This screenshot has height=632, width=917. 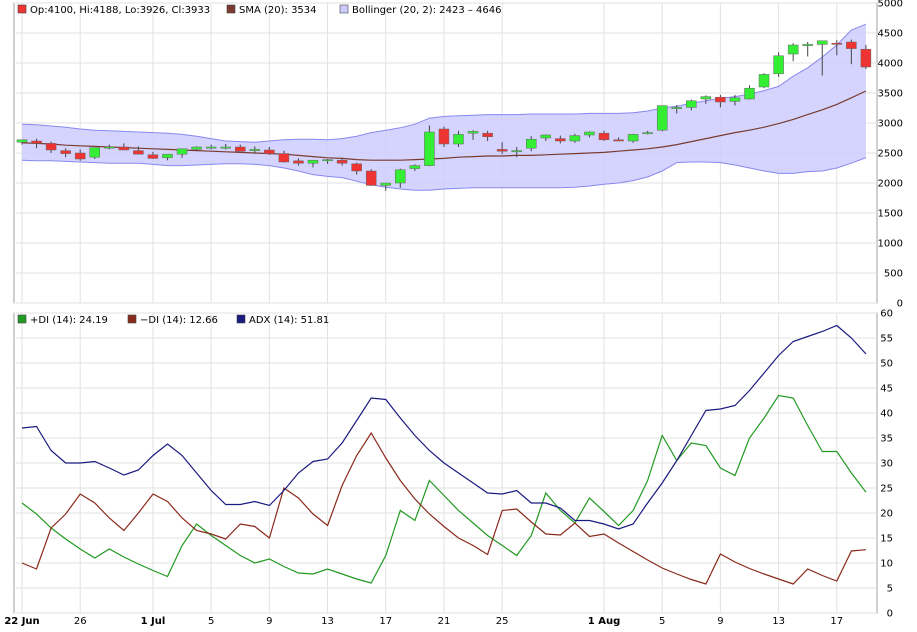 I want to click on price-y-tick-label: 2500, so click(x=890, y=154).